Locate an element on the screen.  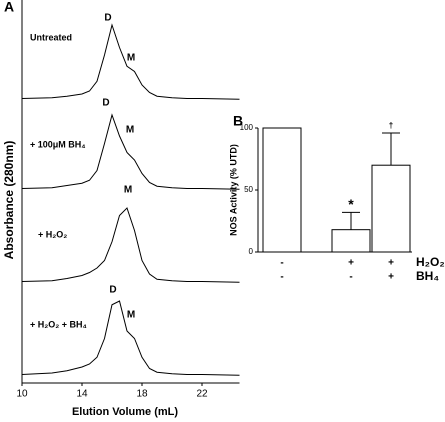
trace-label: + H₂O₂ is located at coordinates (52, 234).